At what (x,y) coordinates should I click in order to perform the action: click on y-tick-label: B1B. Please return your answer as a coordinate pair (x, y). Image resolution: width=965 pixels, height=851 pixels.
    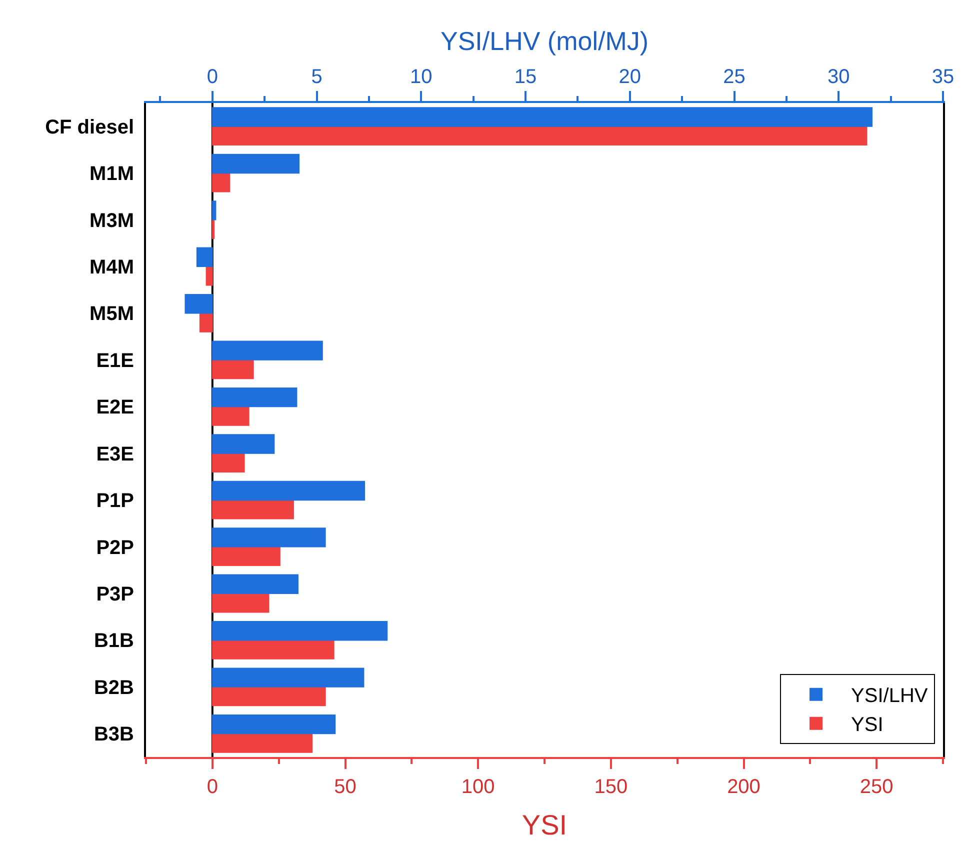
    Looking at the image, I should click on (114, 641).